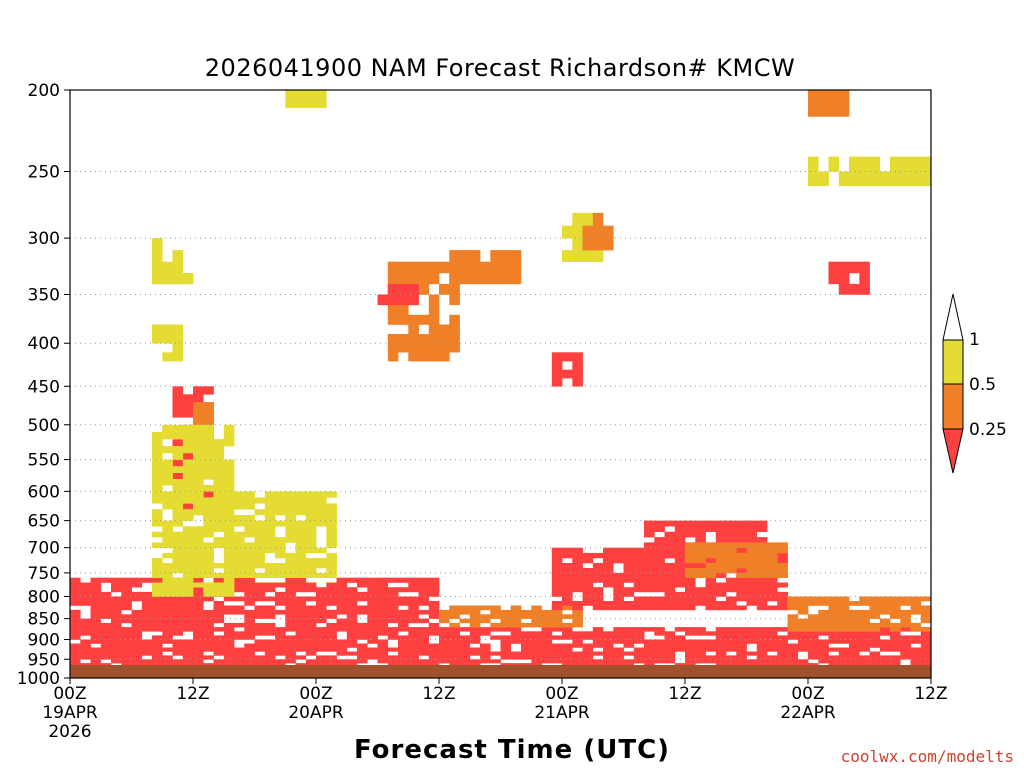 The image size is (1024, 768). What do you see at coordinates (38, 679) in the screenshot?
I see `y-tick-label: 1000` at bounding box center [38, 679].